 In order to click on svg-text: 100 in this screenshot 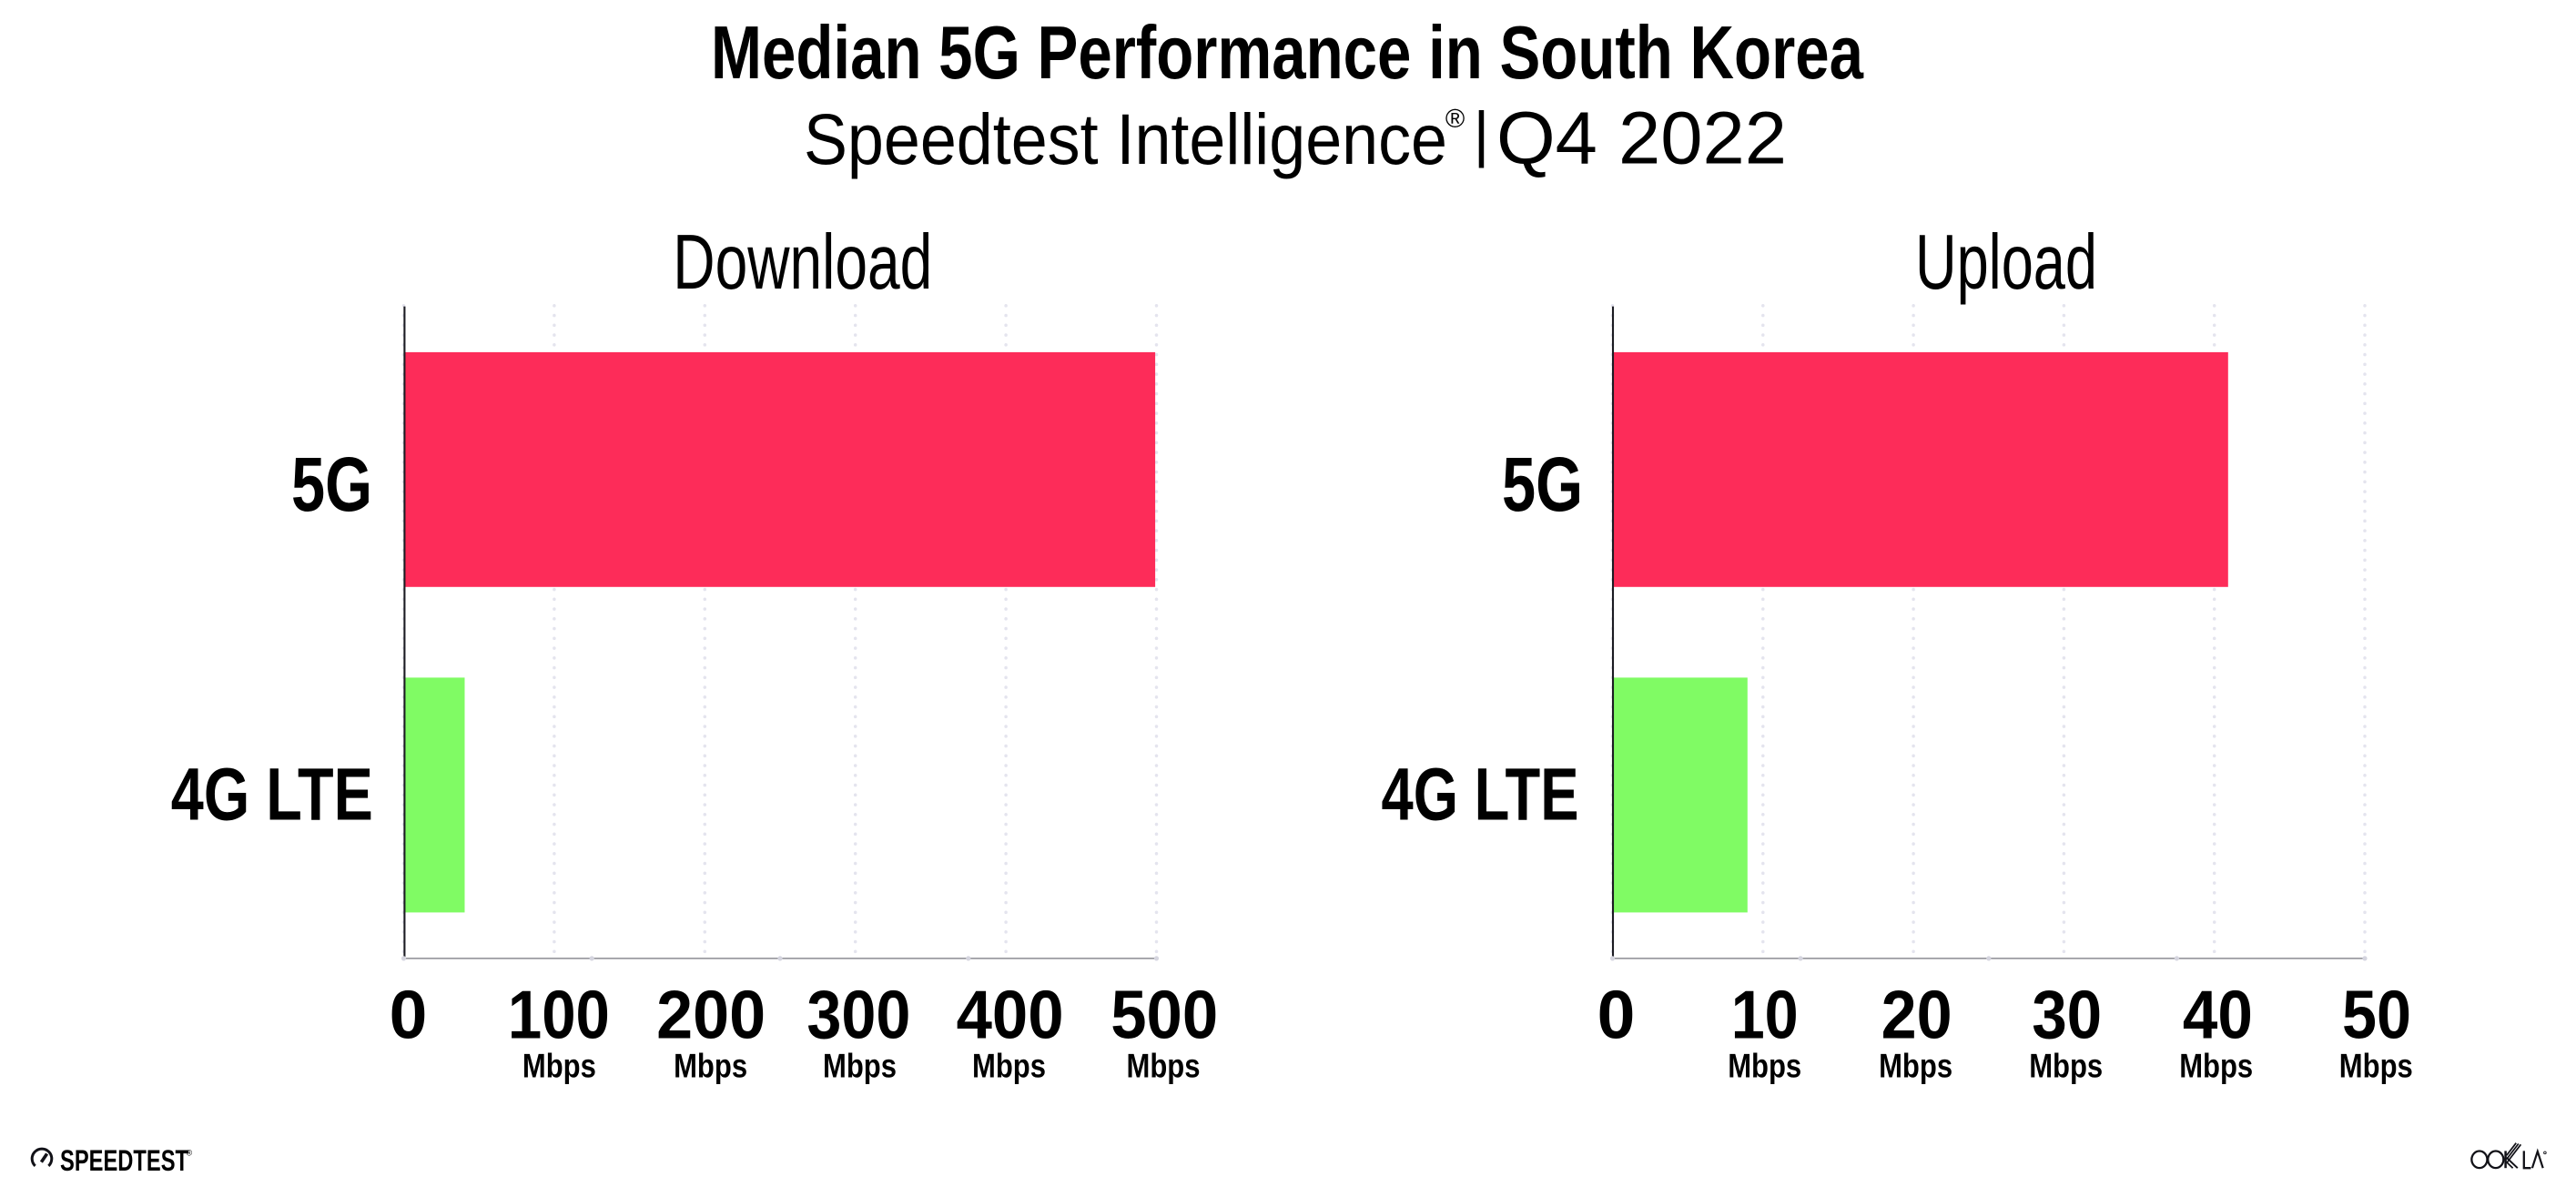, I will do `click(559, 1014)`.